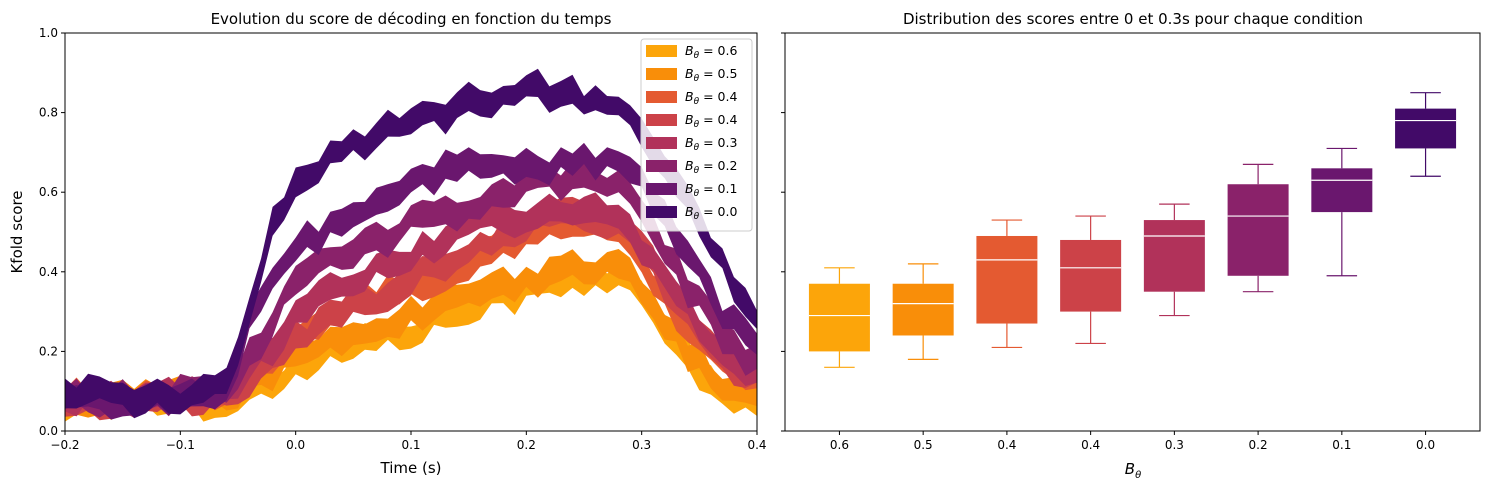 This screenshot has width=1489, height=490. What do you see at coordinates (52, 232) in the screenshot?
I see `left-y-ticks: 0.0 0.2 0.4 0.6 0.8 1.0` at bounding box center [52, 232].